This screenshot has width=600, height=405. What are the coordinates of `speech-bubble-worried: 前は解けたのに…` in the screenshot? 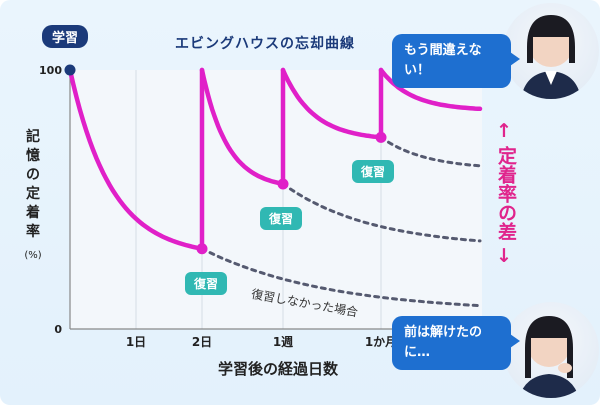 It's located at (456, 343).